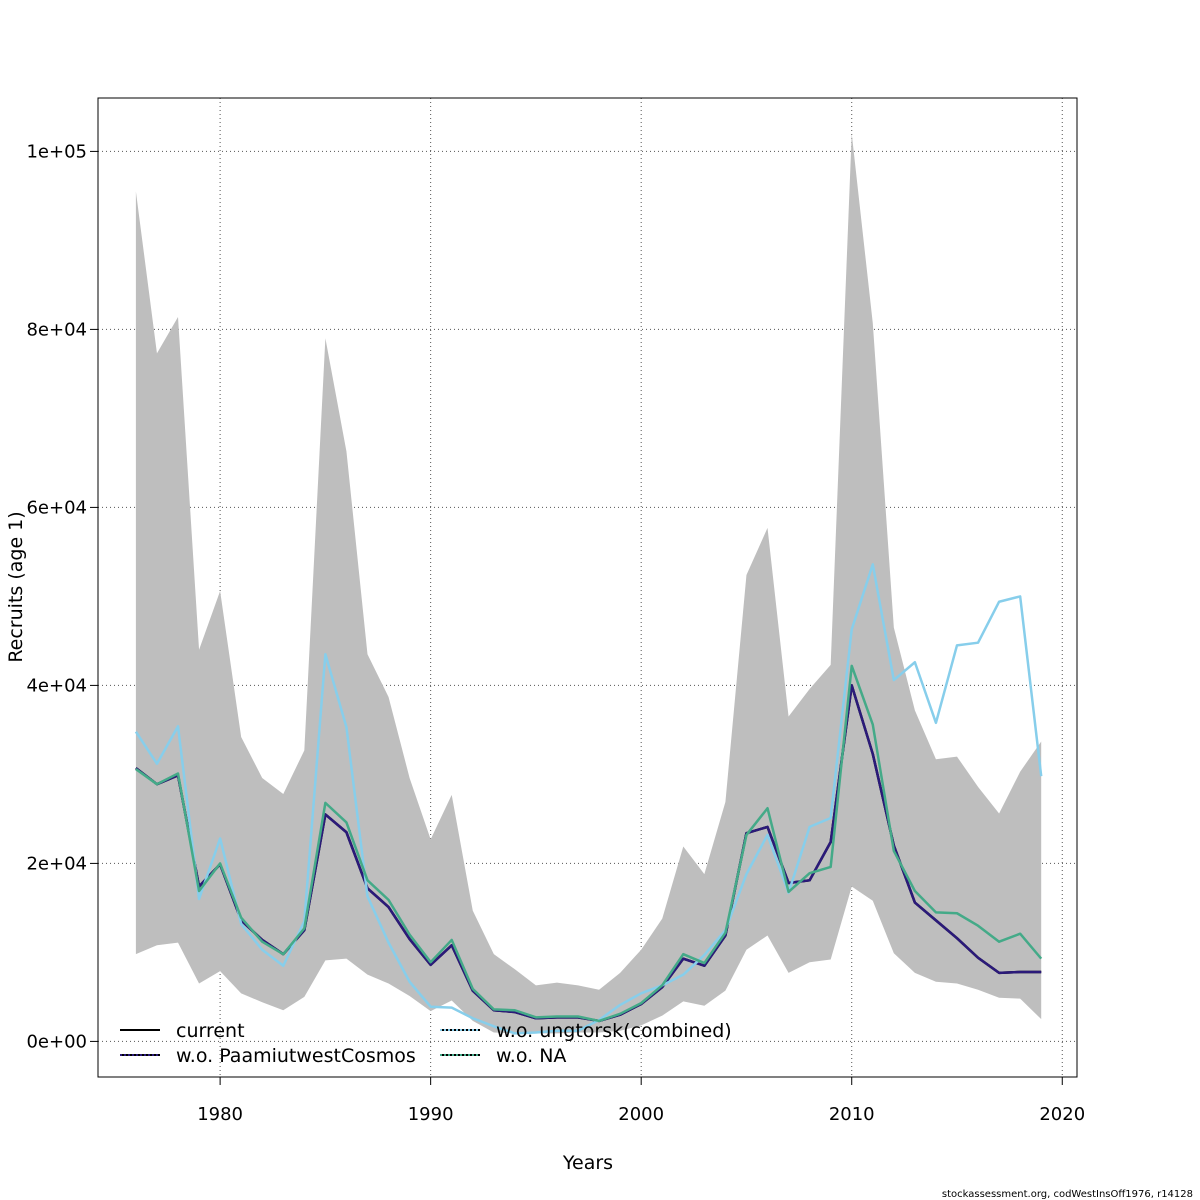 The width and height of the screenshot is (1200, 1200). I want to click on x-tick-label-3: 2010, so click(852, 1114).